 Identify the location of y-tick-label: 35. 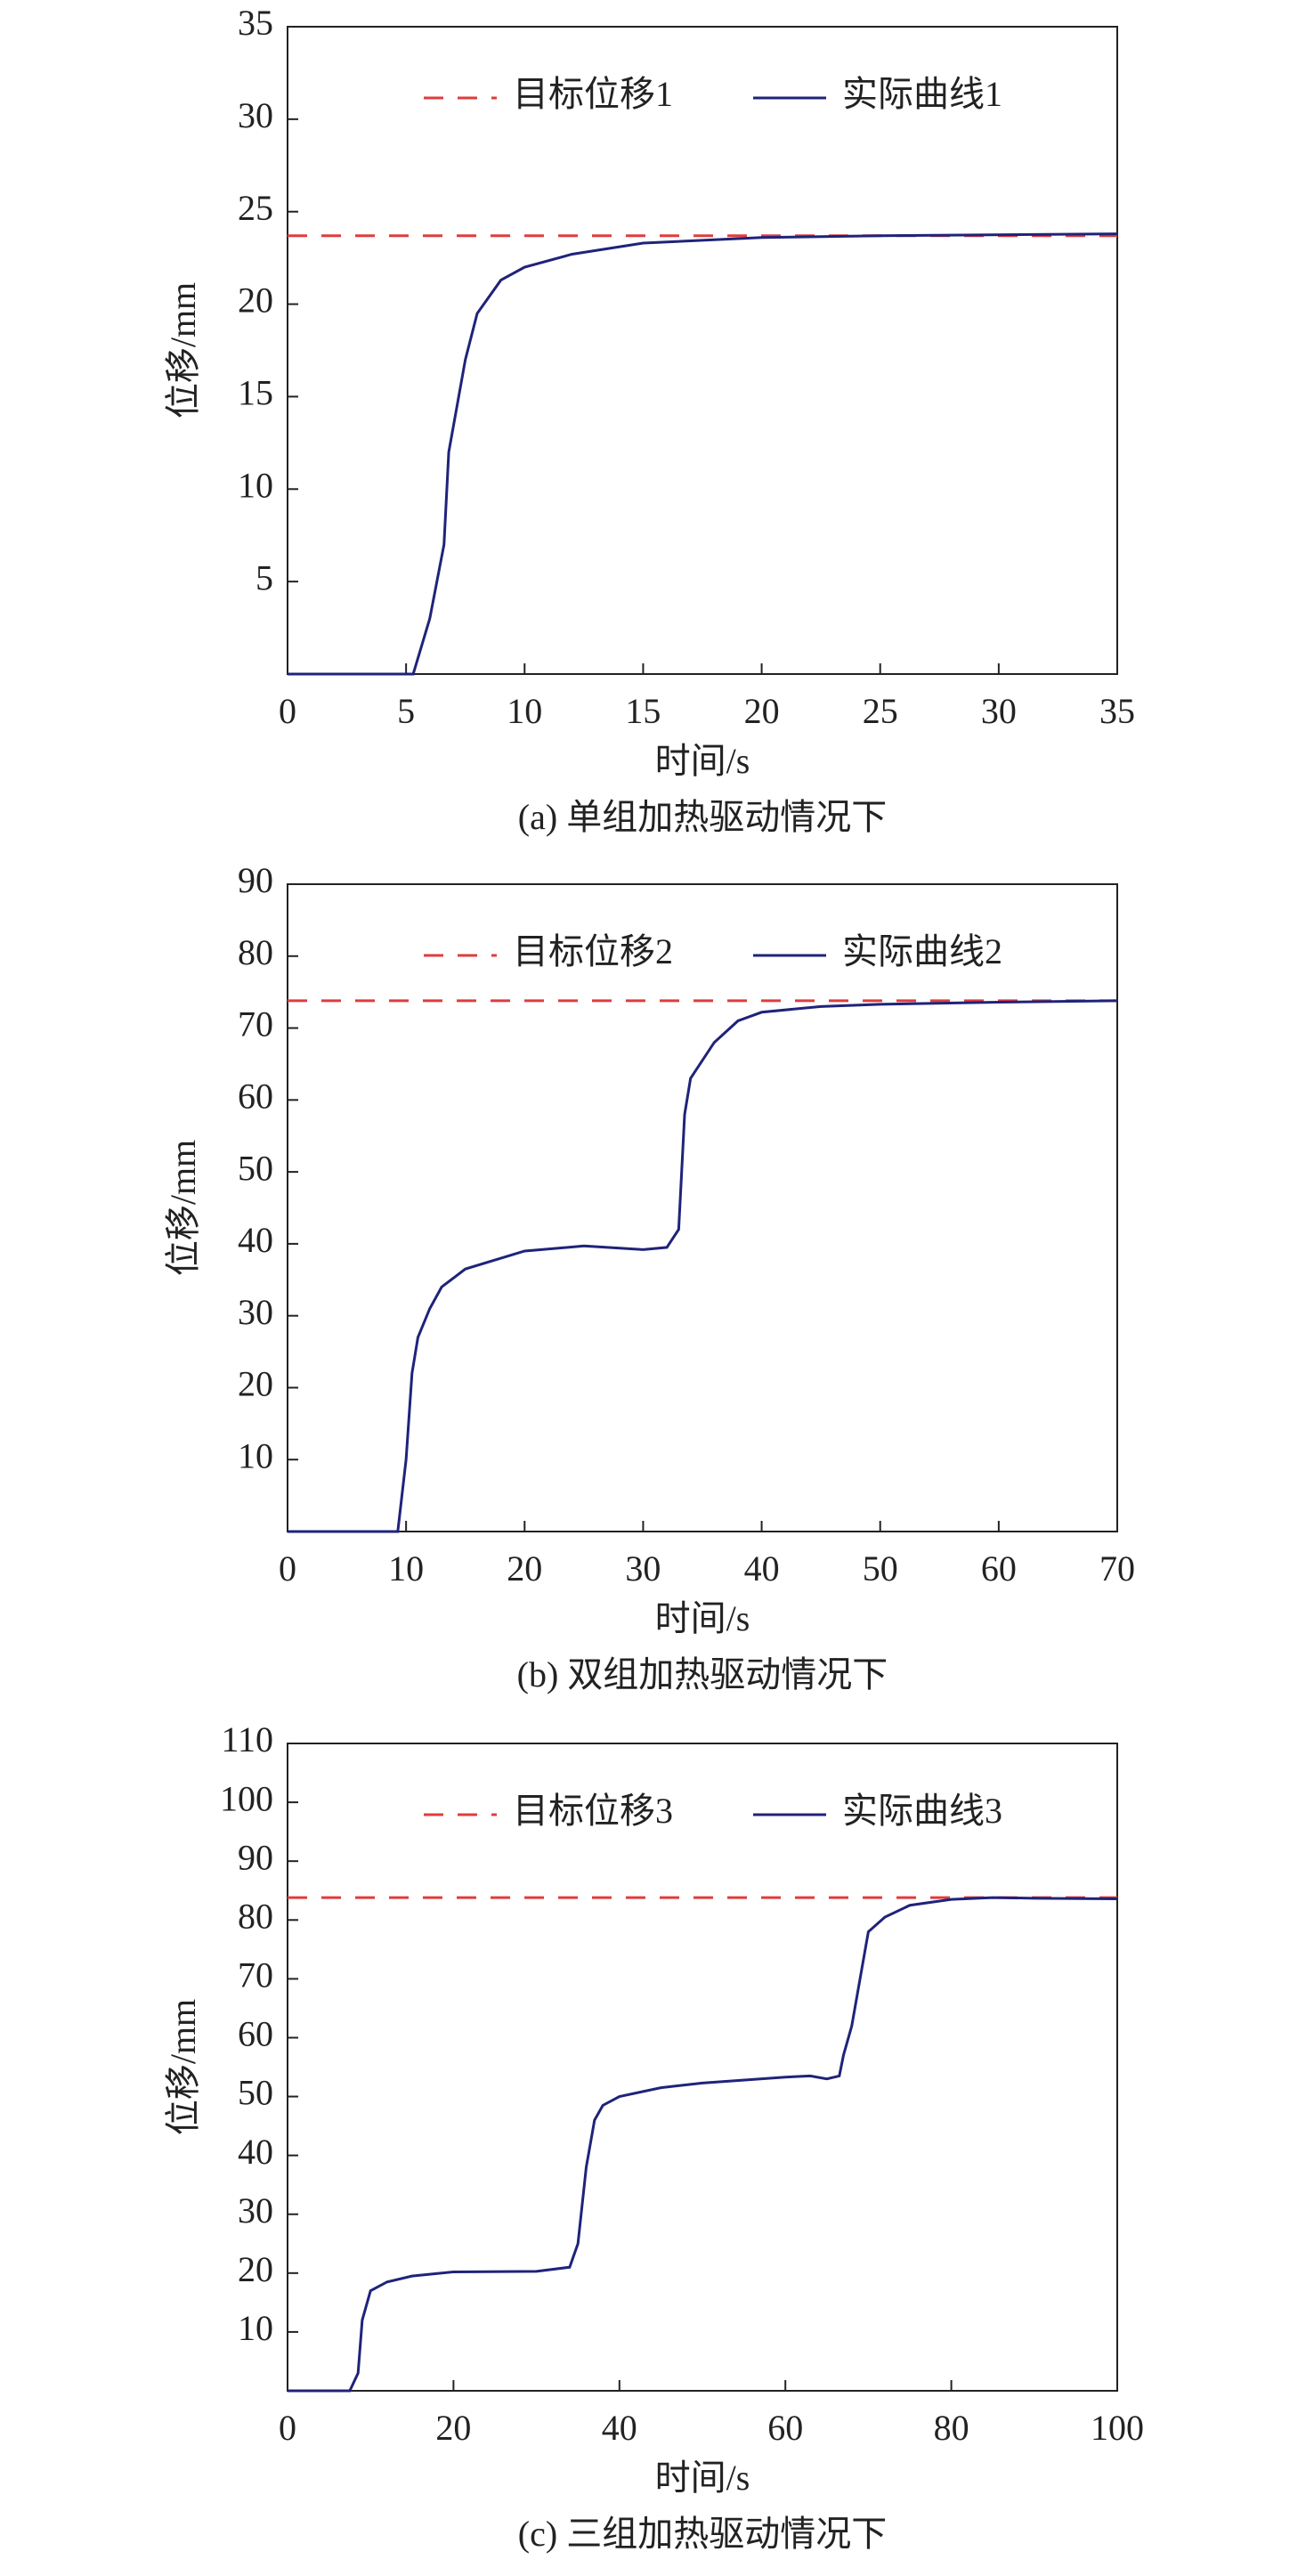
(255, 23).